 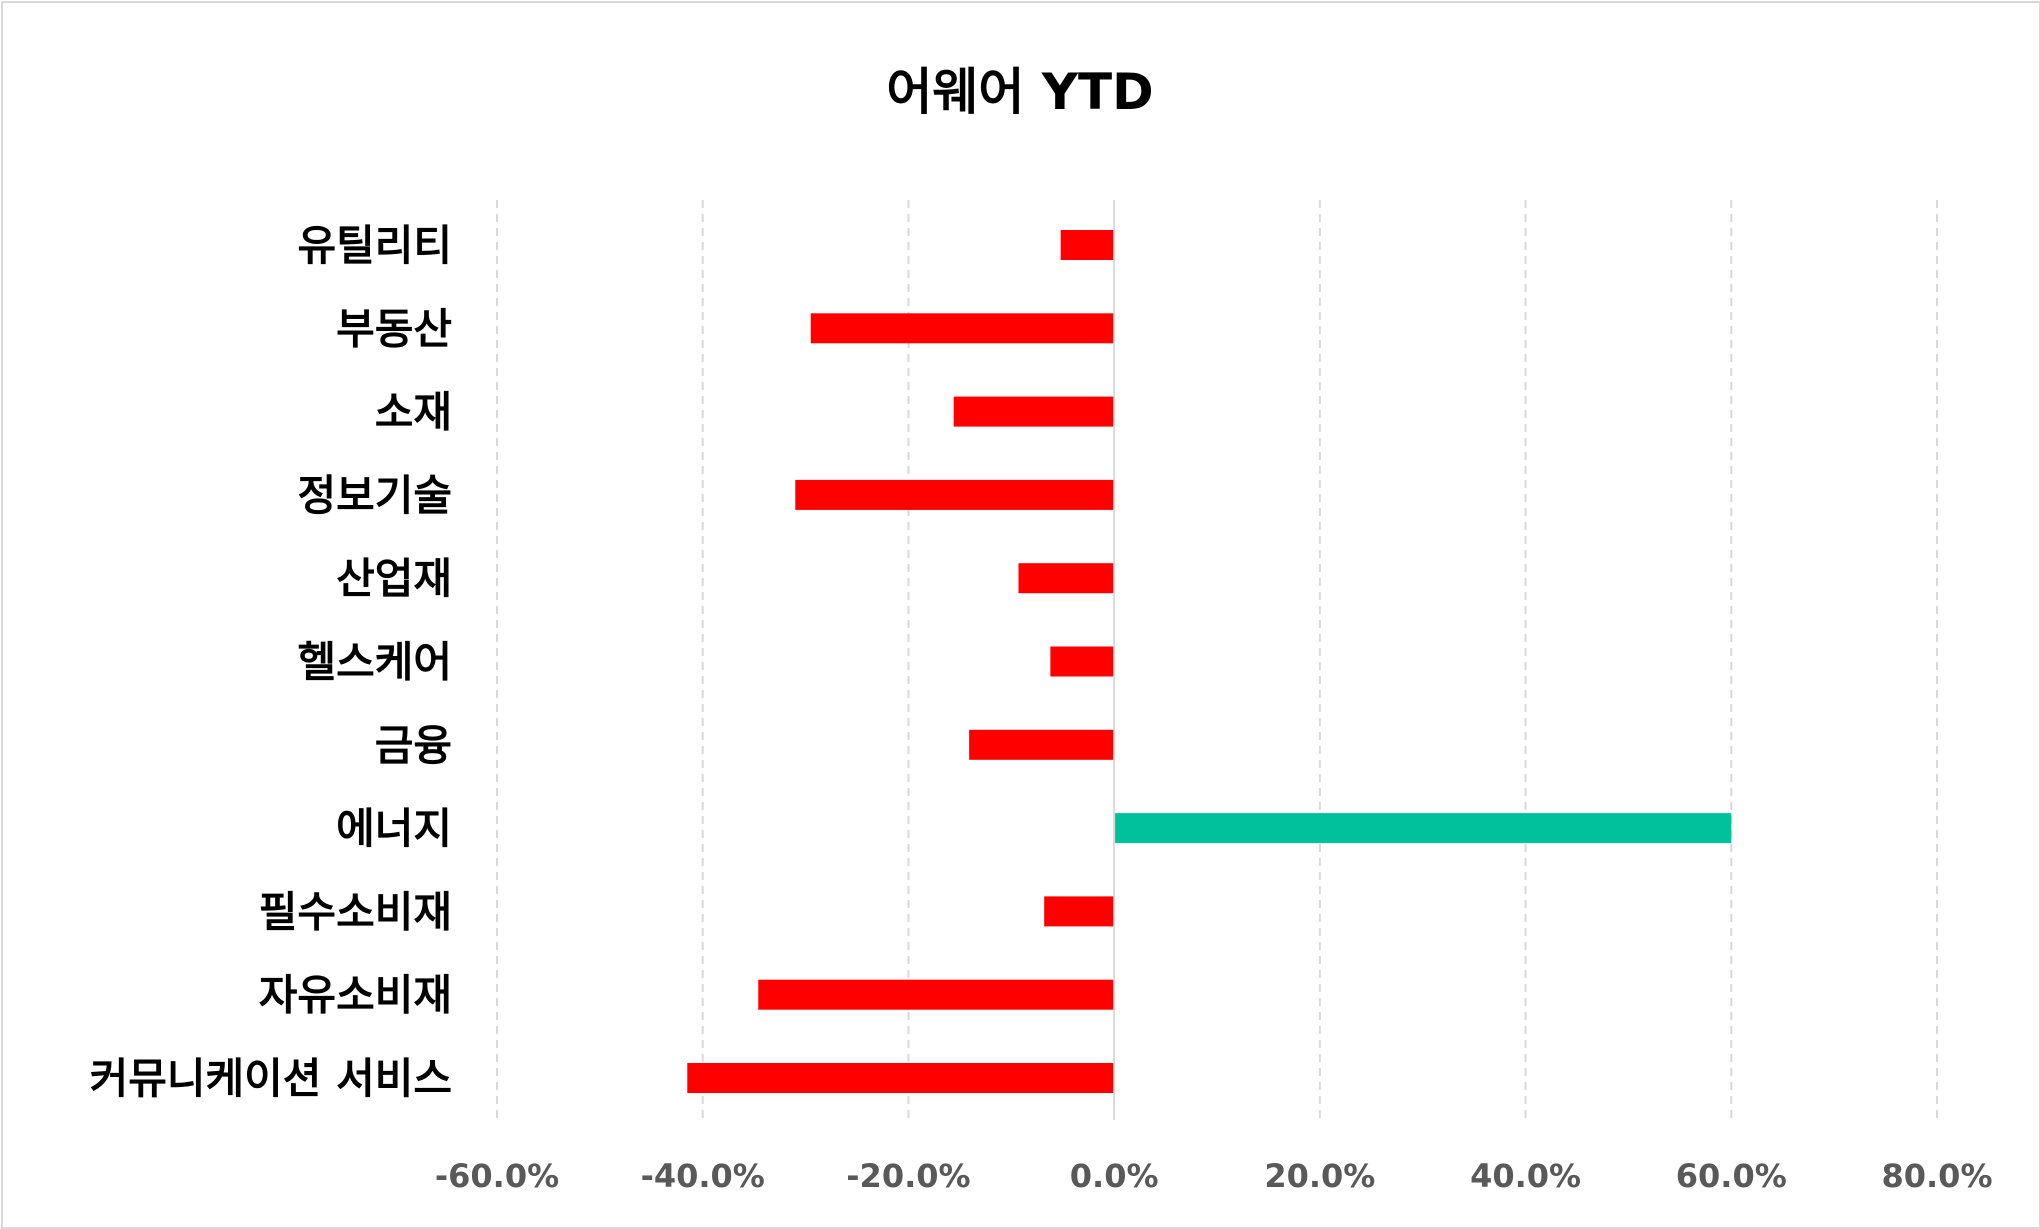 I want to click on x-tick-label: 0.0%, so click(x=1114, y=1176).